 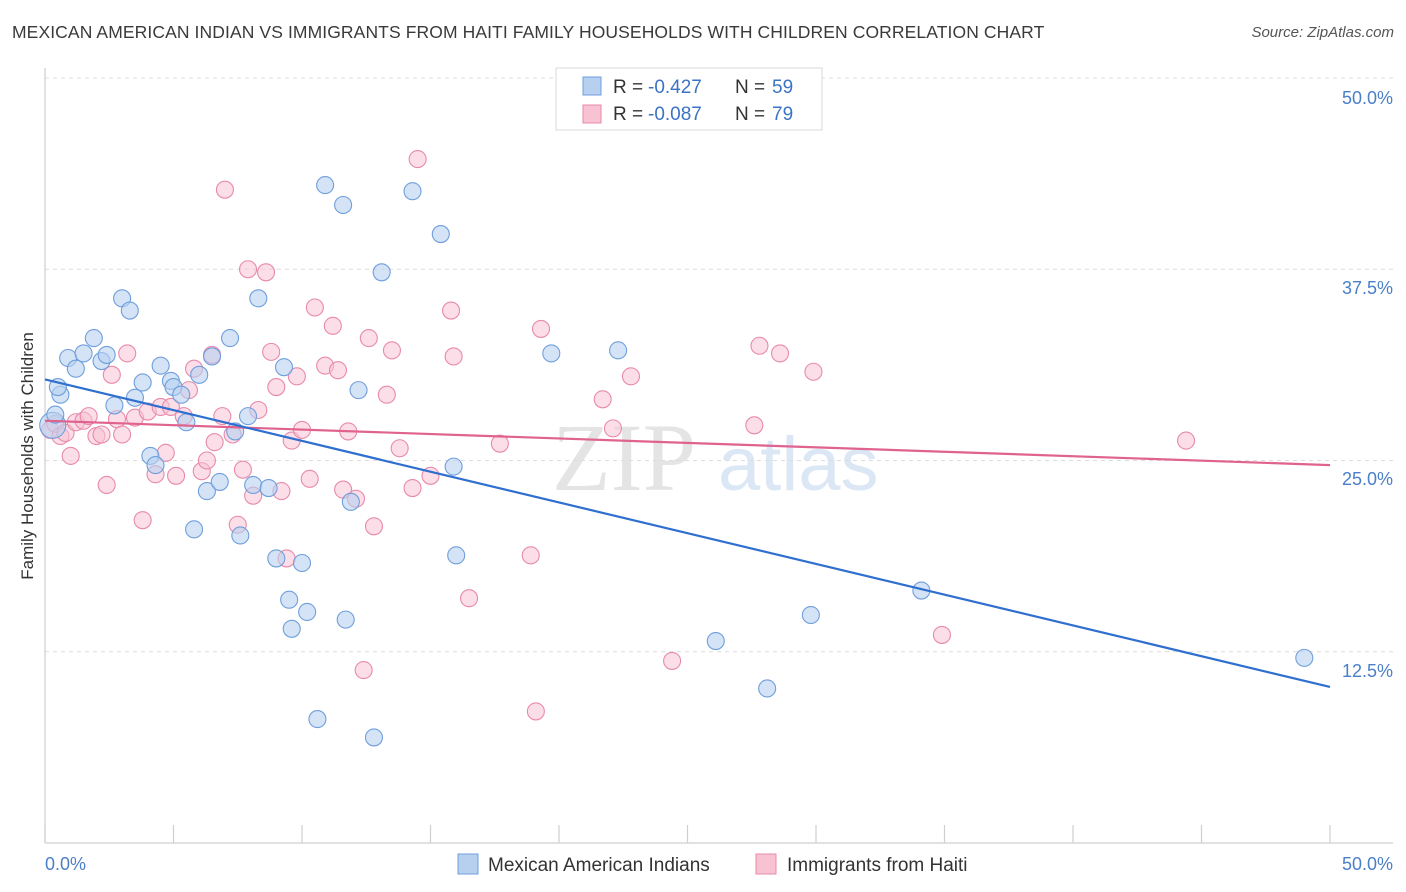 I want to click on stats-legend-r-value-1: -0.427, so click(x=675, y=87).